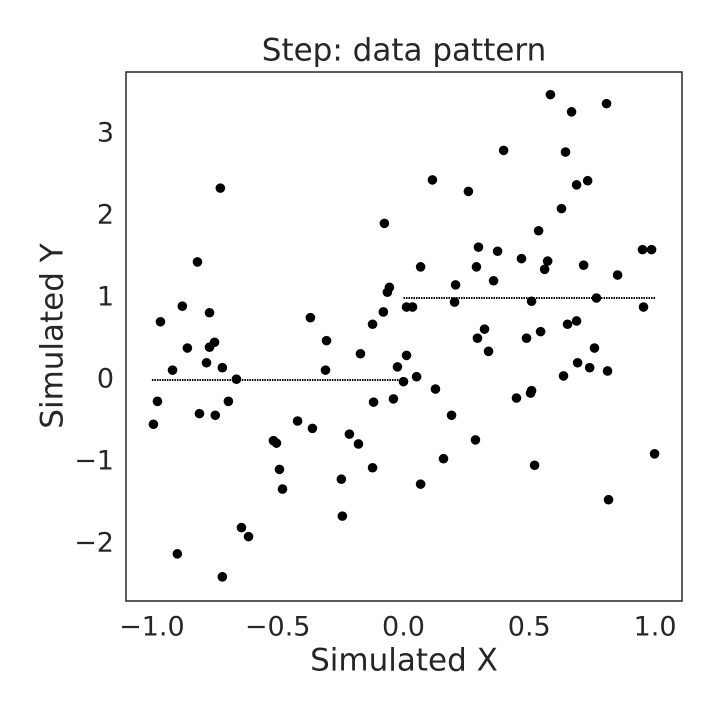 The height and width of the screenshot is (724, 720). I want to click on x-tick-label: 0.0, so click(403, 627).